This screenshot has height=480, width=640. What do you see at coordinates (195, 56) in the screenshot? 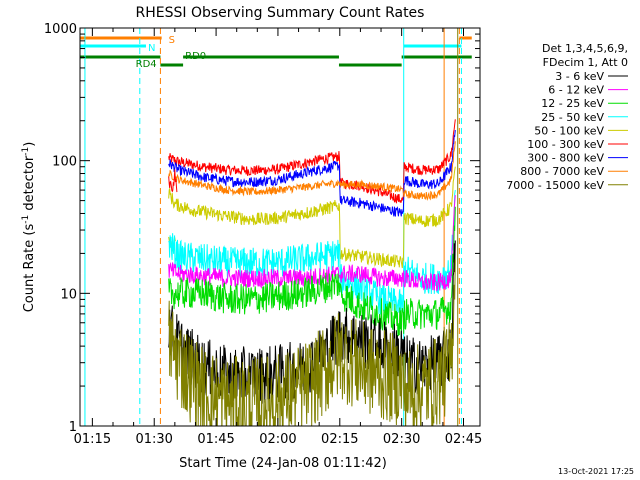
I see `flag-label: RD0` at bounding box center [195, 56].